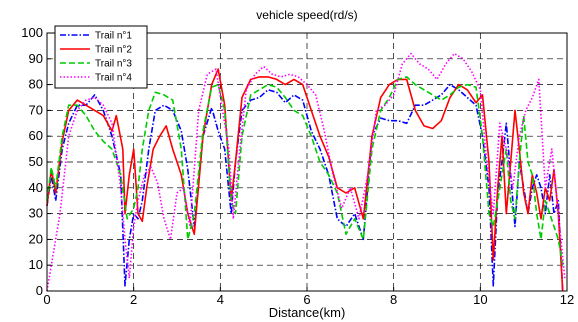  Describe the element at coordinates (306, 299) in the screenshot. I see `x-tick-label: 6` at that location.